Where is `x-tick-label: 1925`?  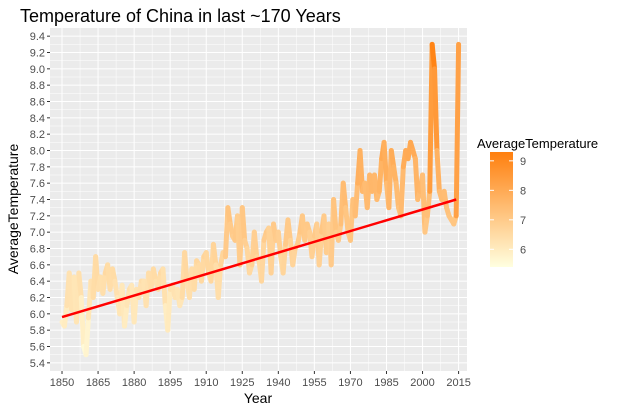
x-tick-label: 1925 is located at coordinates (242, 383).